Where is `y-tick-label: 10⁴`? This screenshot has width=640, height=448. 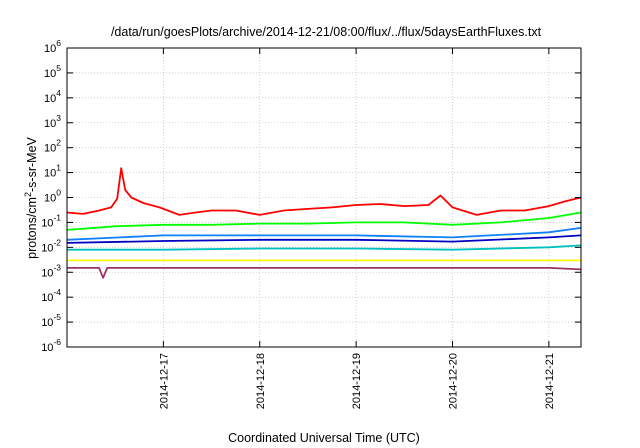 y-tick-label: 10⁴ is located at coordinates (52, 96).